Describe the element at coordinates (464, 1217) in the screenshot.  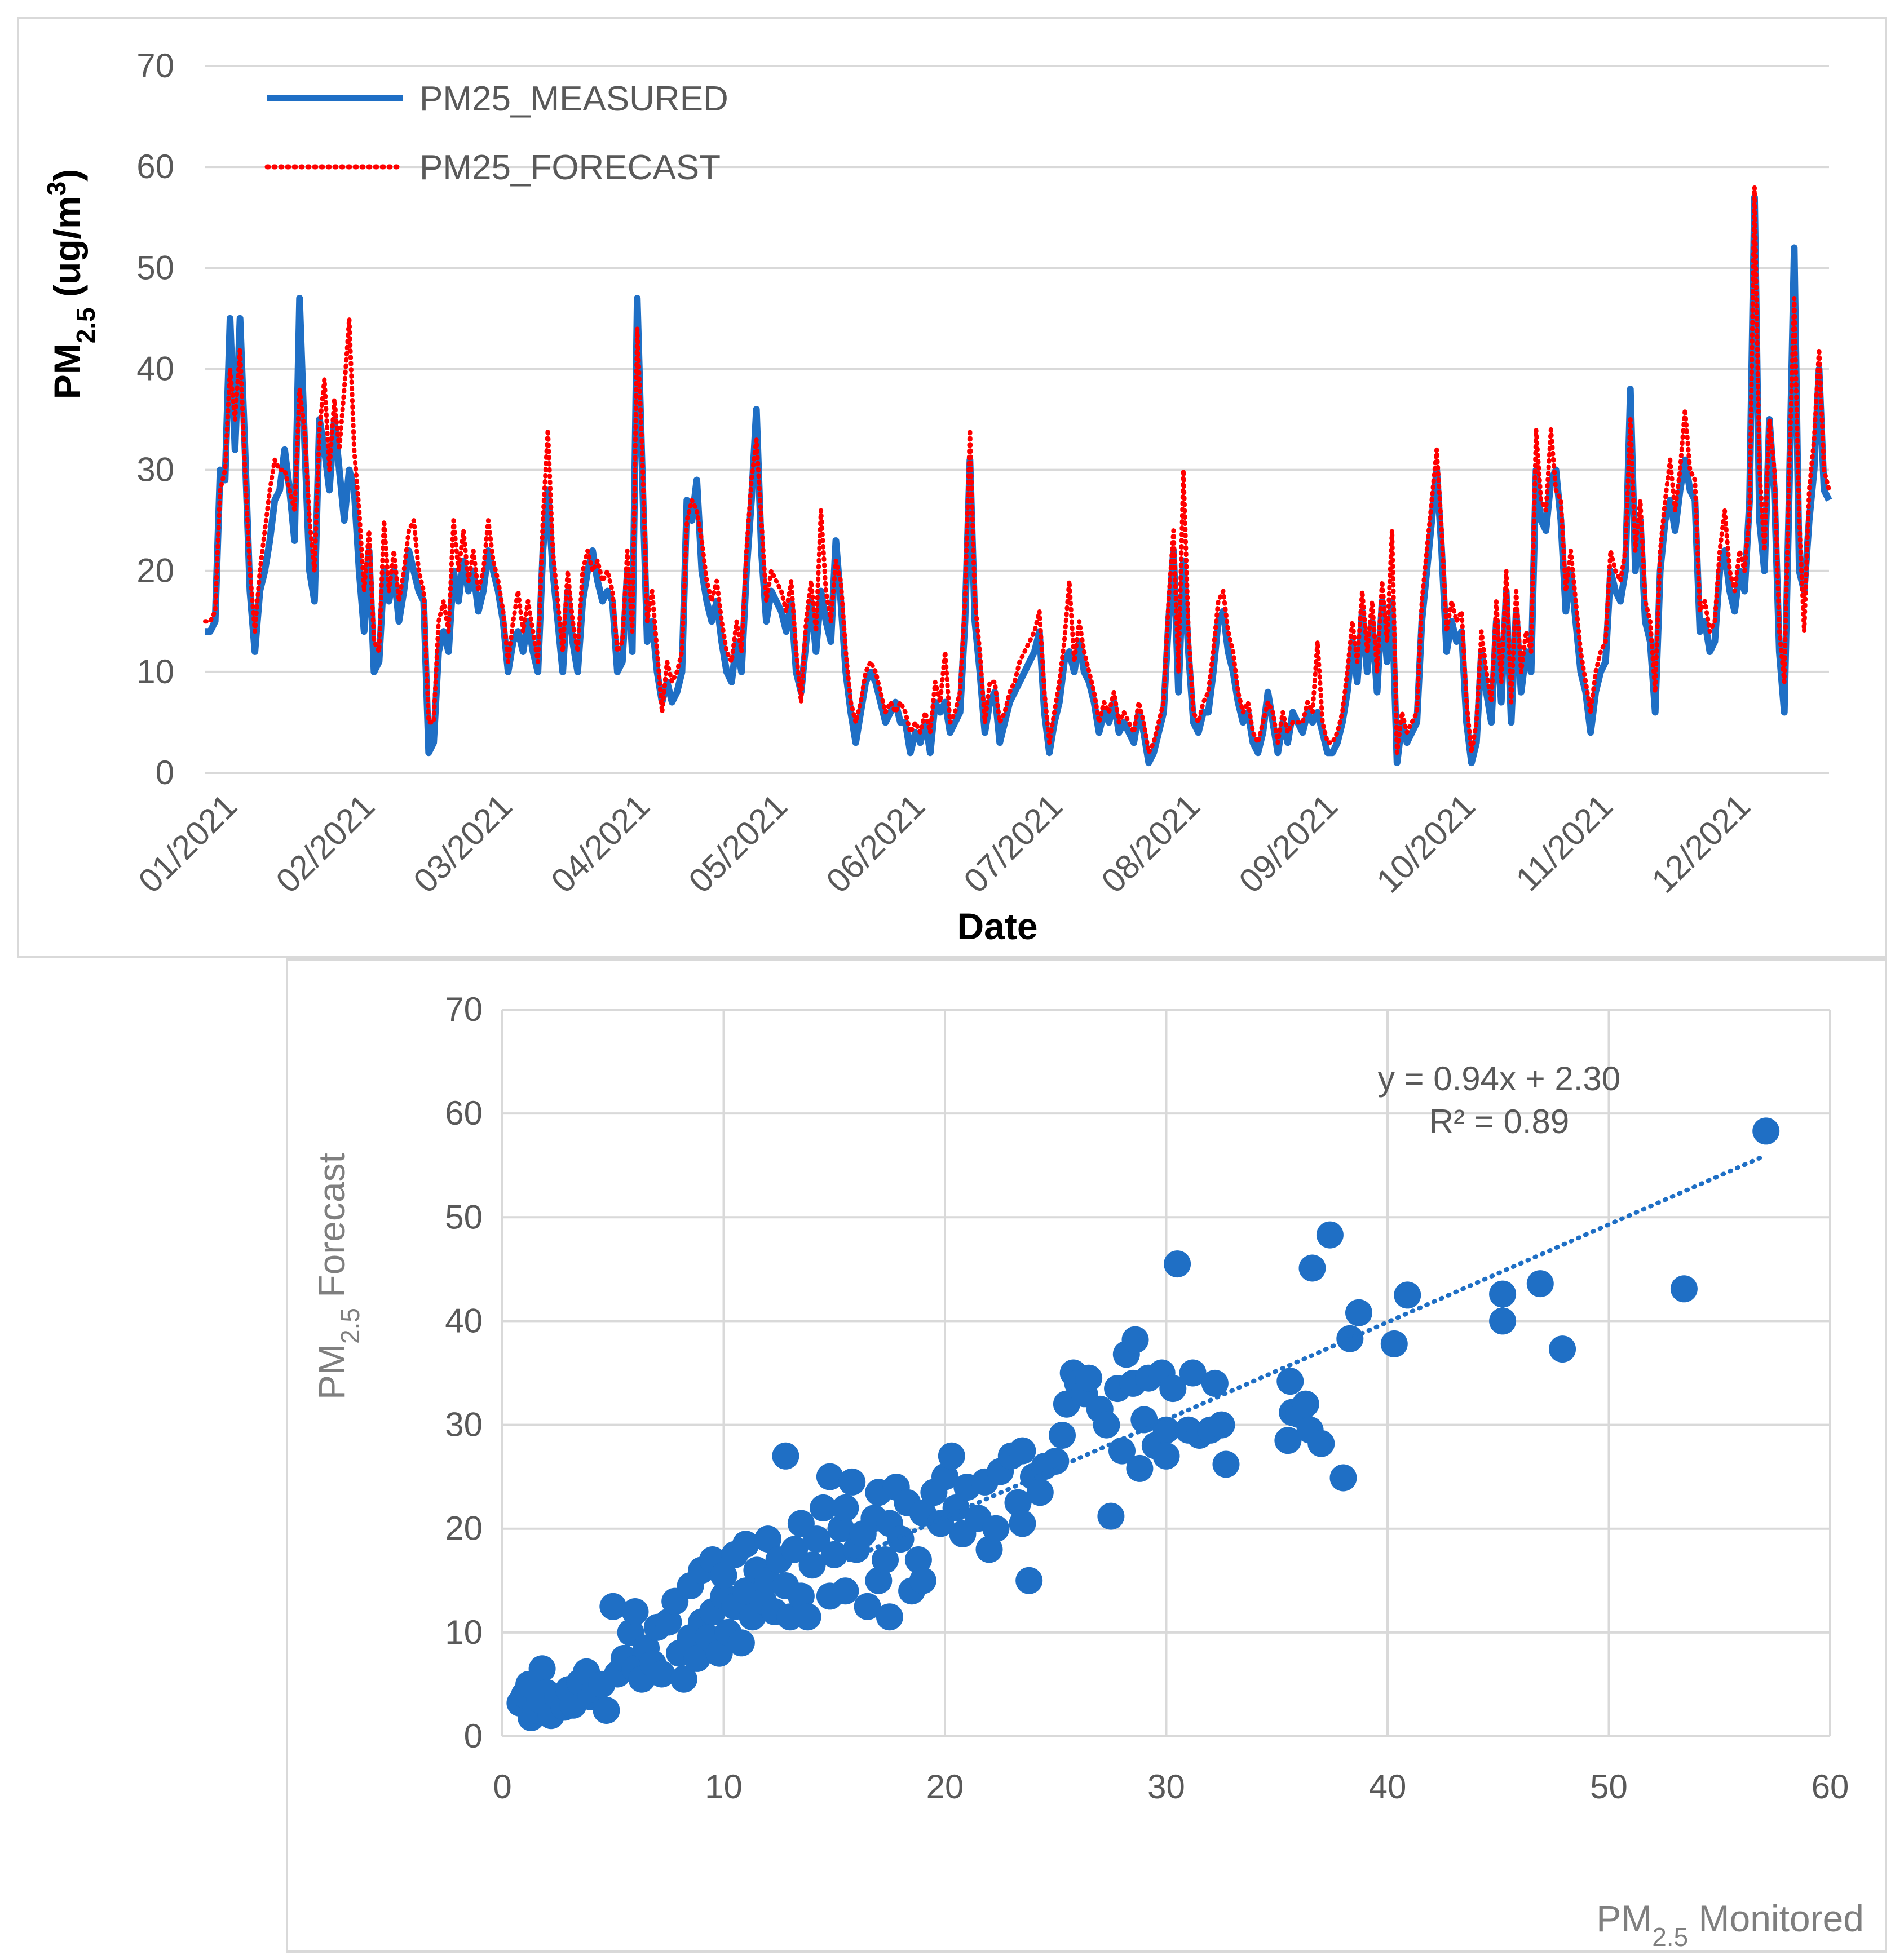
I see `y-tick-label: 50` at that location.